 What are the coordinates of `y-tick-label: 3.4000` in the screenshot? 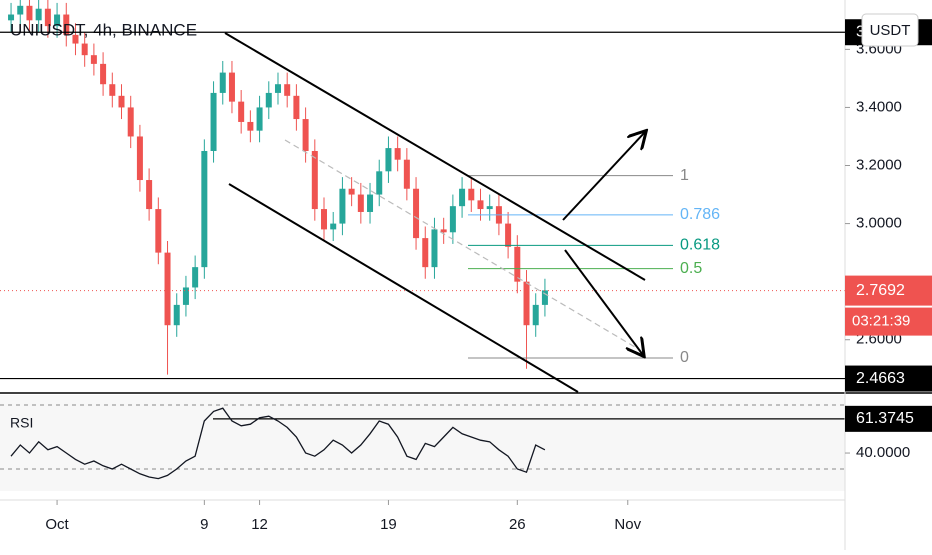 It's located at (879, 106).